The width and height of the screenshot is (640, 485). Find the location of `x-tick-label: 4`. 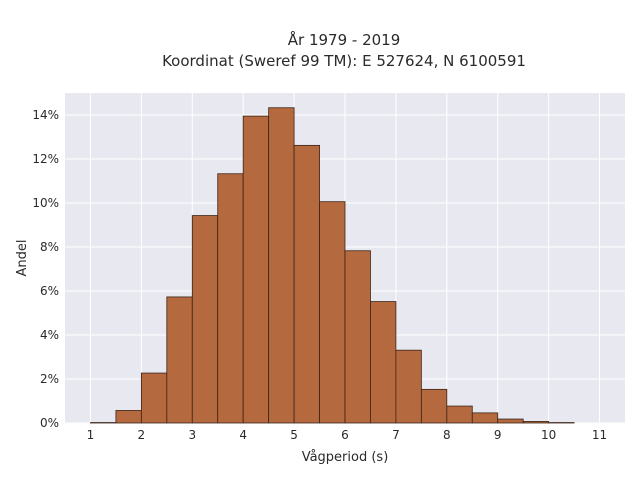

x-tick-label: 4 is located at coordinates (243, 435).